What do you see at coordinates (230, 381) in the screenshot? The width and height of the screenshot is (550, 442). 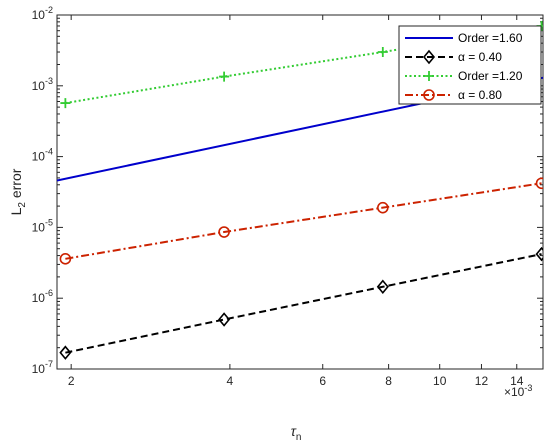 I see `x-tick-label: 4` at bounding box center [230, 381].